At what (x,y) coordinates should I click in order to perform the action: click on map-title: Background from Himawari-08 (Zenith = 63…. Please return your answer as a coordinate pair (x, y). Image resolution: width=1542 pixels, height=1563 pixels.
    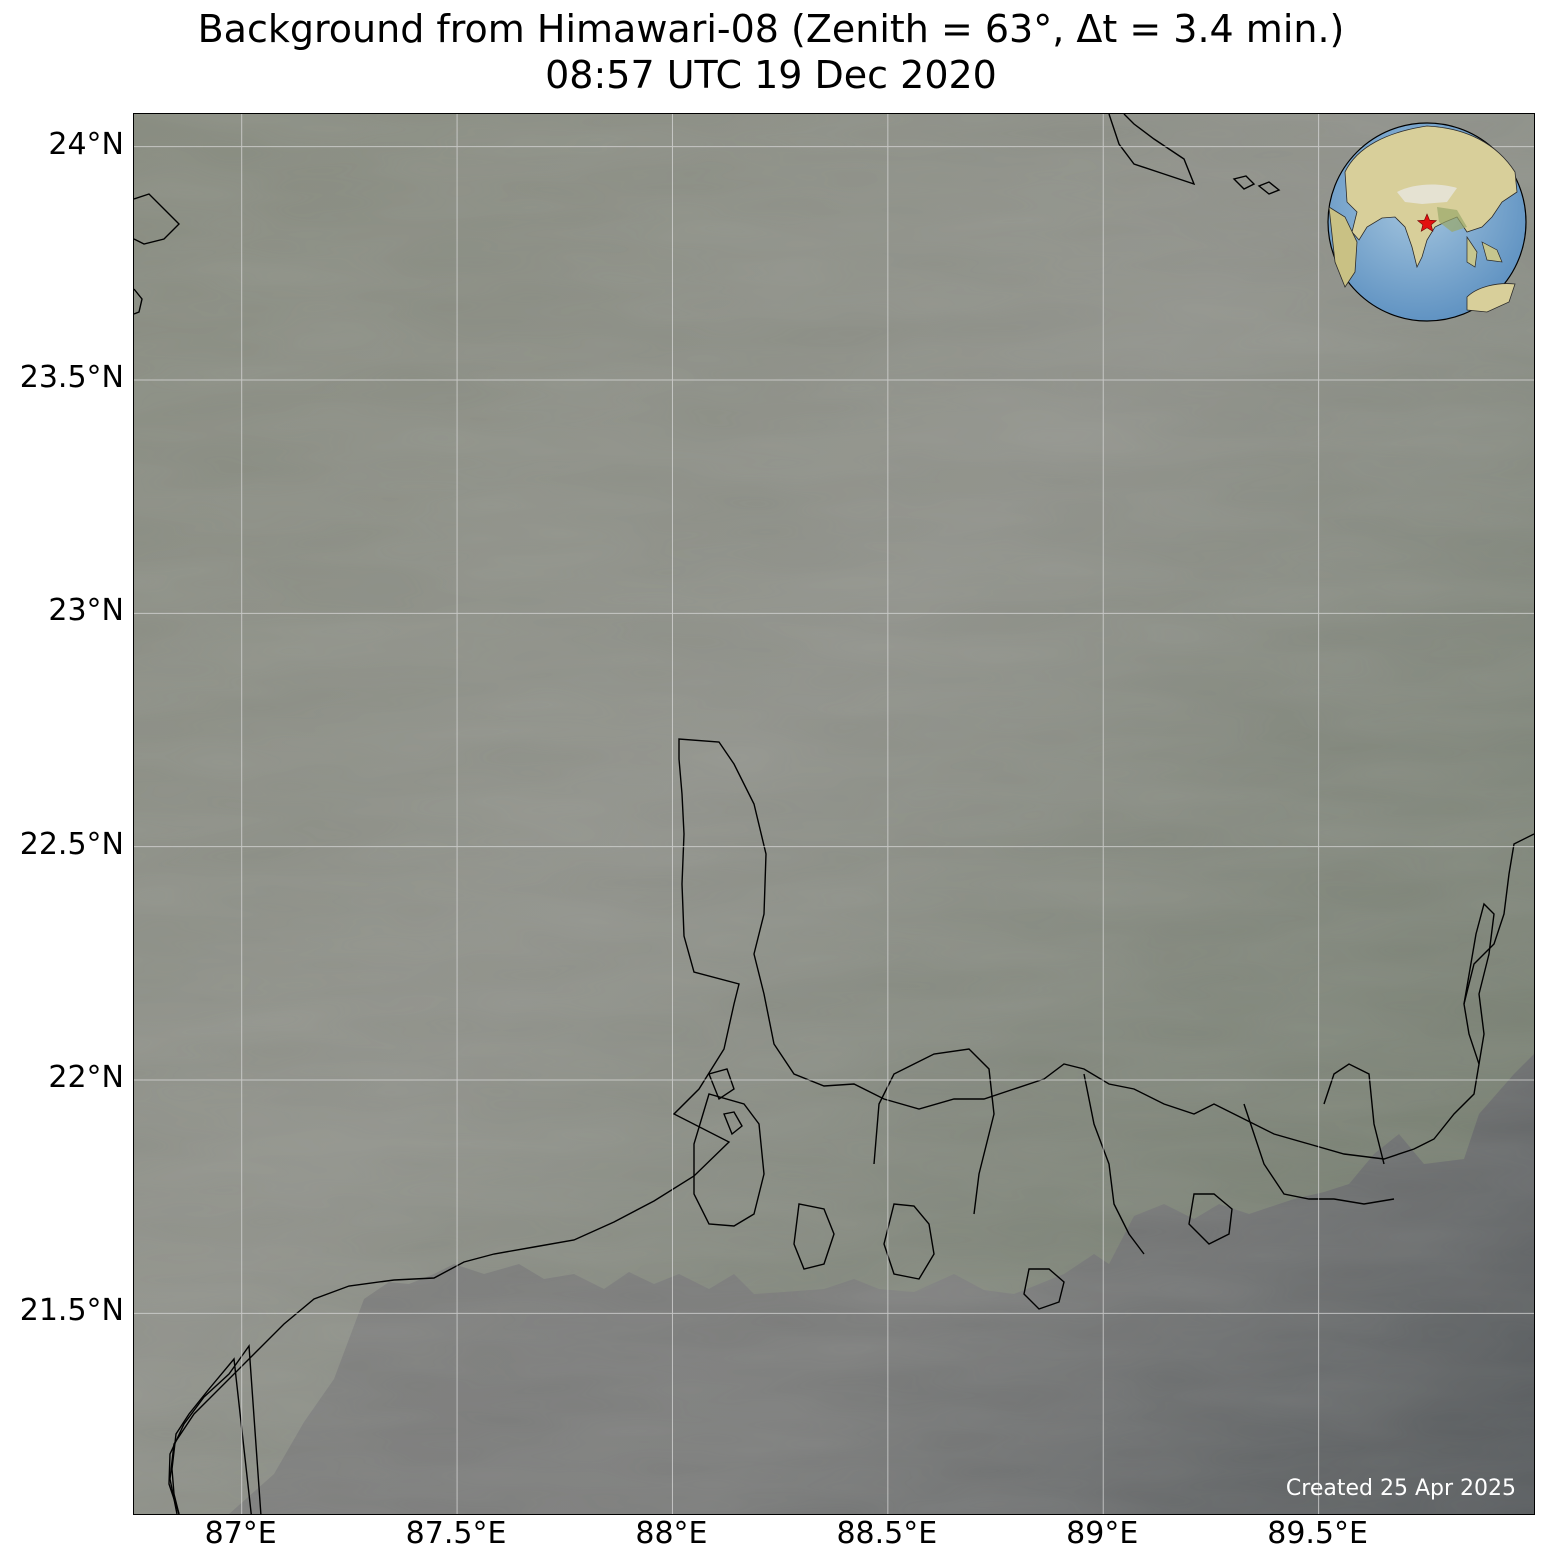
    Looking at the image, I should click on (771, 29).